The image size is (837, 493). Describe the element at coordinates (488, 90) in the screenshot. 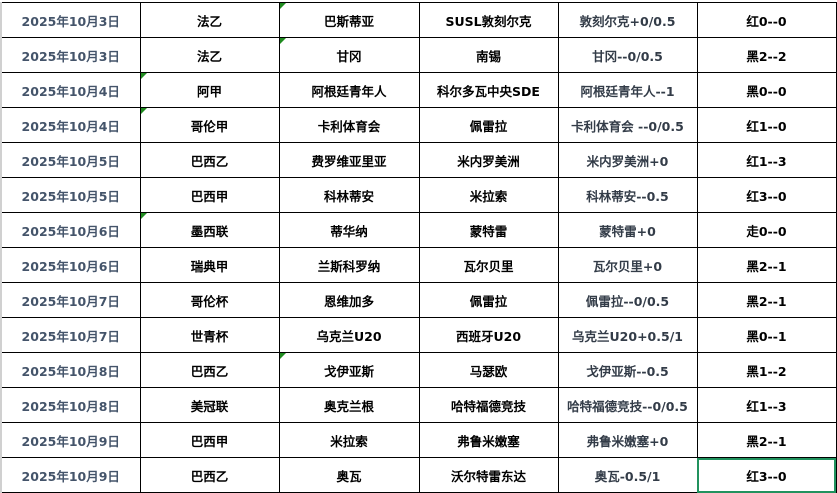

I see `away-team-cell: 科尔多瓦中央SDE` at that location.